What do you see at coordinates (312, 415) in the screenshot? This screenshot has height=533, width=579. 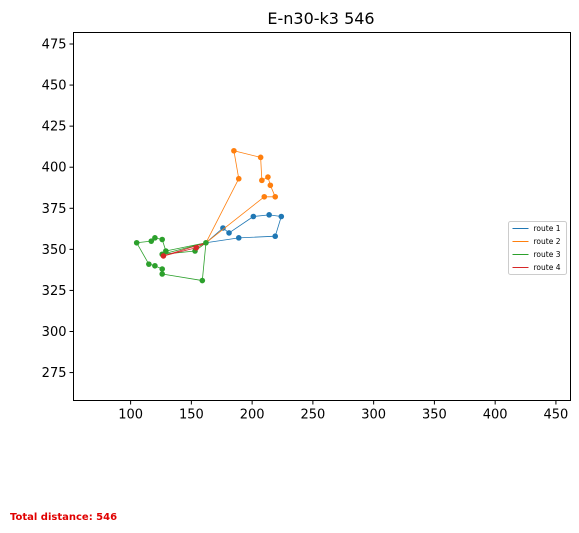 I see `x-tick-label: 250` at bounding box center [312, 415].